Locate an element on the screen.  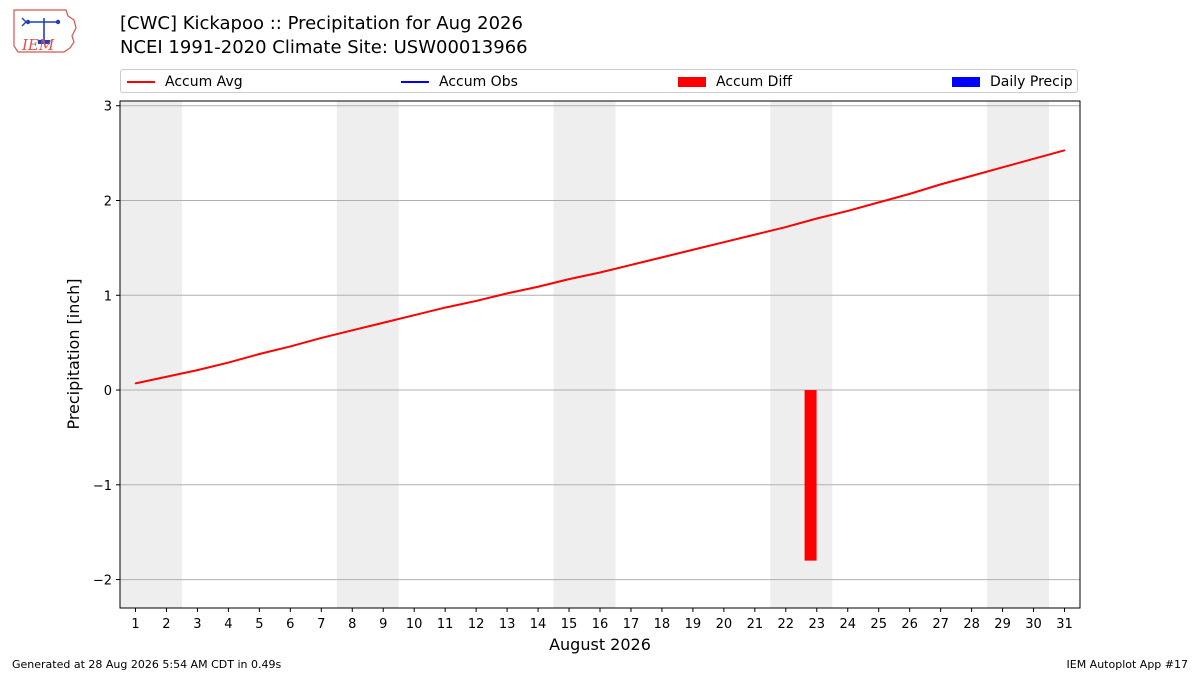
x-tick-label: 13 is located at coordinates (507, 624).